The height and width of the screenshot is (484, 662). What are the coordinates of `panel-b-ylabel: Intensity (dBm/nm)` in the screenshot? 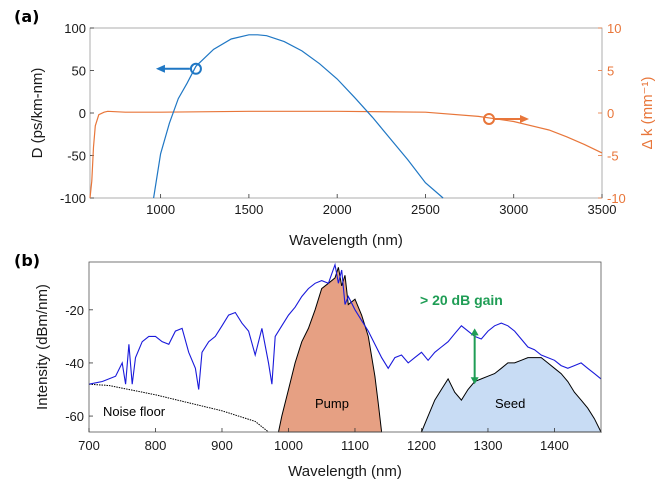 It's located at (42, 347).